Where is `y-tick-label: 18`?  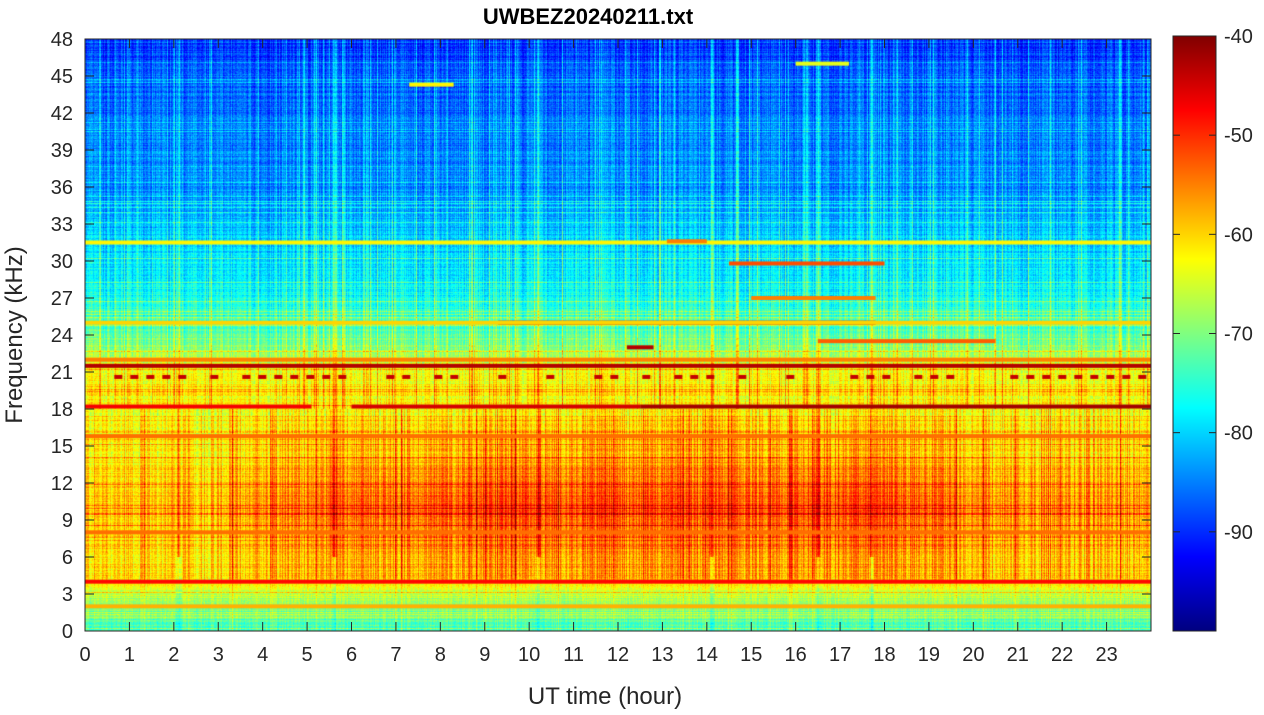
y-tick-label: 18 is located at coordinates (62, 410).